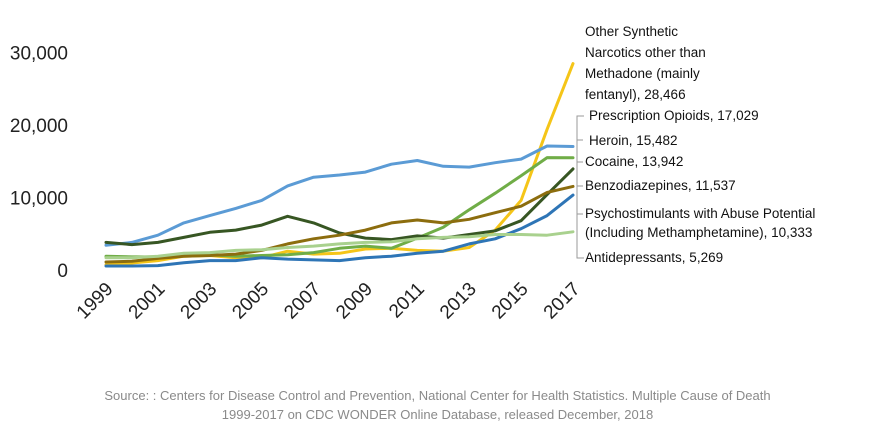 The height and width of the screenshot is (432, 875). I want to click on series-label: Cocaine, 13,942, so click(634, 161).